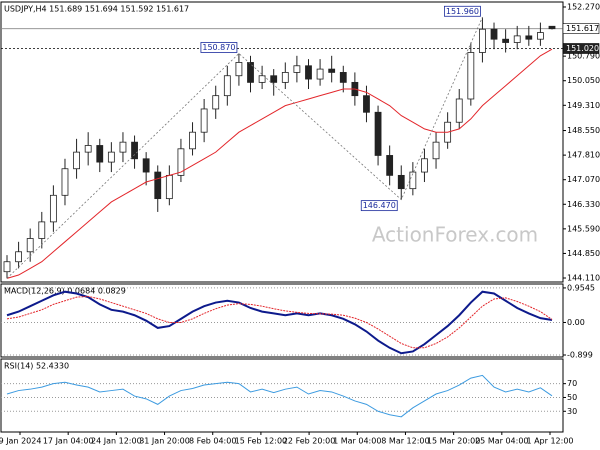 The height and width of the screenshot is (450, 600). I want to click on price-level-label: 151.020, so click(582, 48).